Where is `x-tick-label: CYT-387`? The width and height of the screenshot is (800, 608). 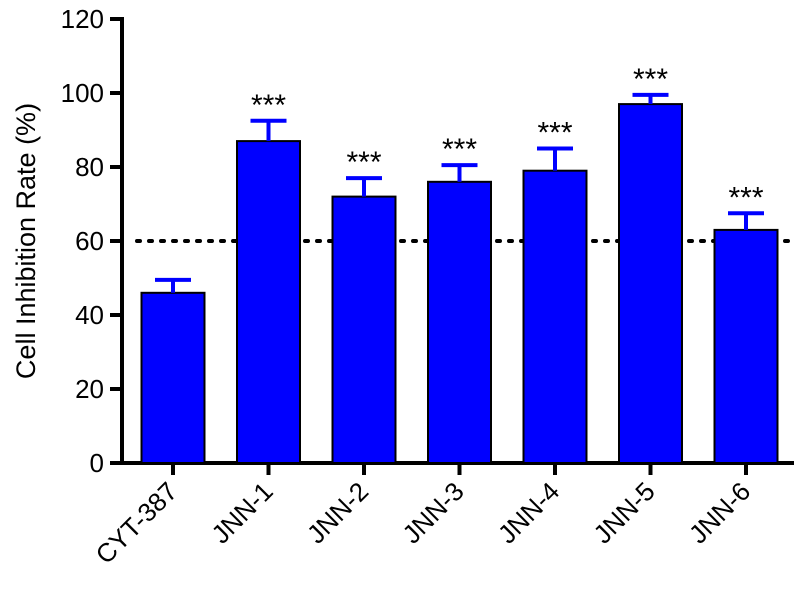 x-tick-label: CYT-387 is located at coordinates (136, 523).